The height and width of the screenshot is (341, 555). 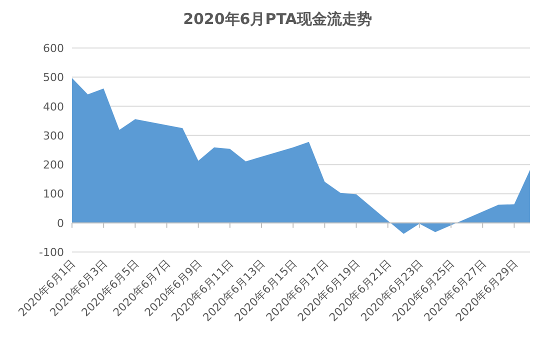 What do you see at coordinates (53, 77) in the screenshot?
I see `y-tick-label: 500` at bounding box center [53, 77].